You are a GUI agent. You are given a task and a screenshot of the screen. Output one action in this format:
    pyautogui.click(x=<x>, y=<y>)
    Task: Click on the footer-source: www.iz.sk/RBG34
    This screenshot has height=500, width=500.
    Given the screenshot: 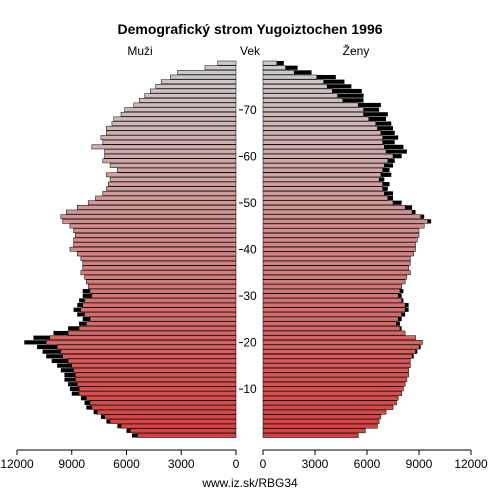 What is the action you would take?
    pyautogui.click(x=249, y=483)
    